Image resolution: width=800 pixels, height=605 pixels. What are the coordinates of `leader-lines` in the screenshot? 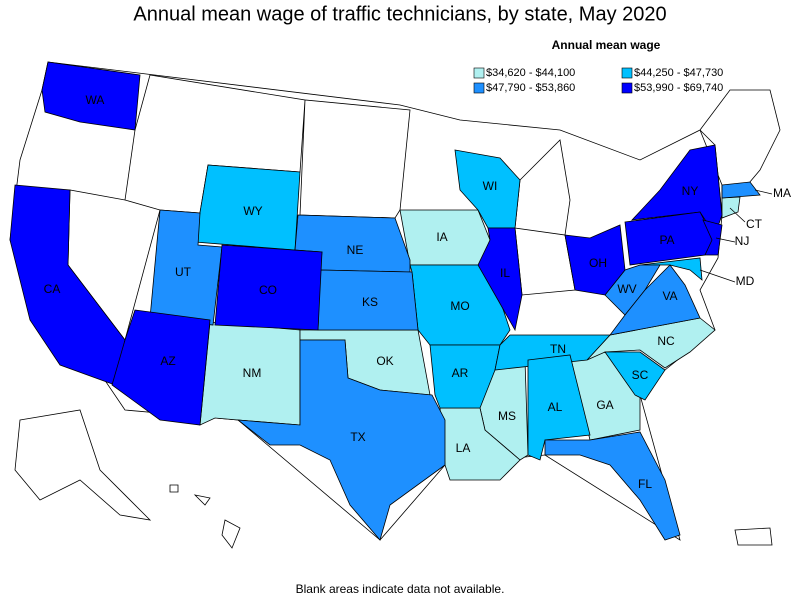 It's located at (736, 236).